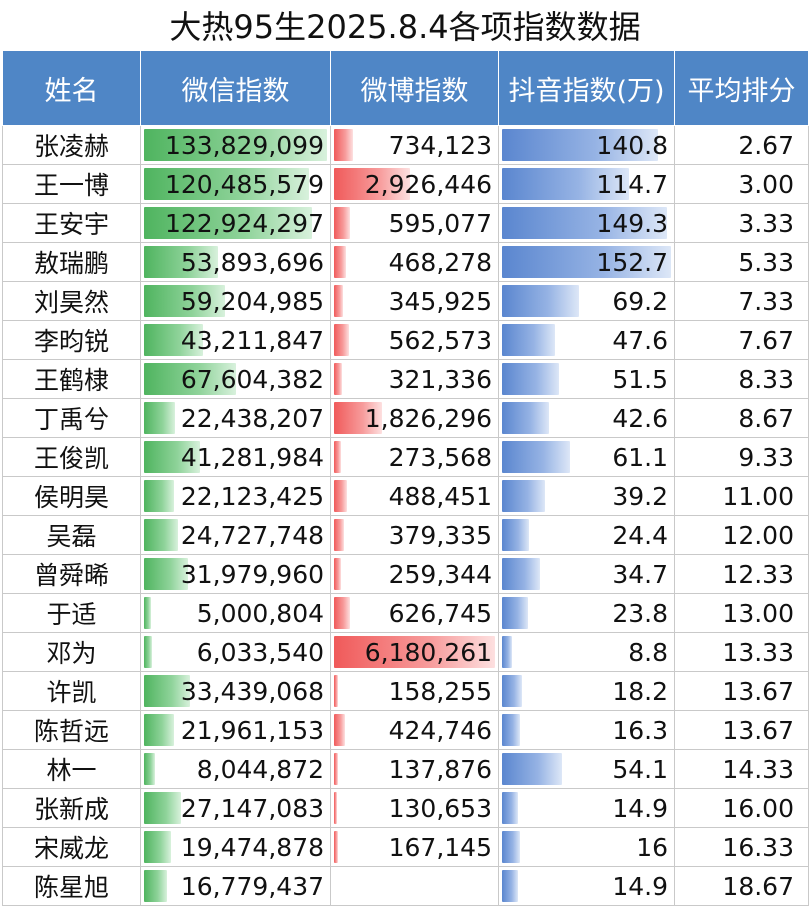 This screenshot has width=810, height=906. Describe the element at coordinates (235, 262) in the screenshot. I see `cell-weixin: 53,893,696` at that location.